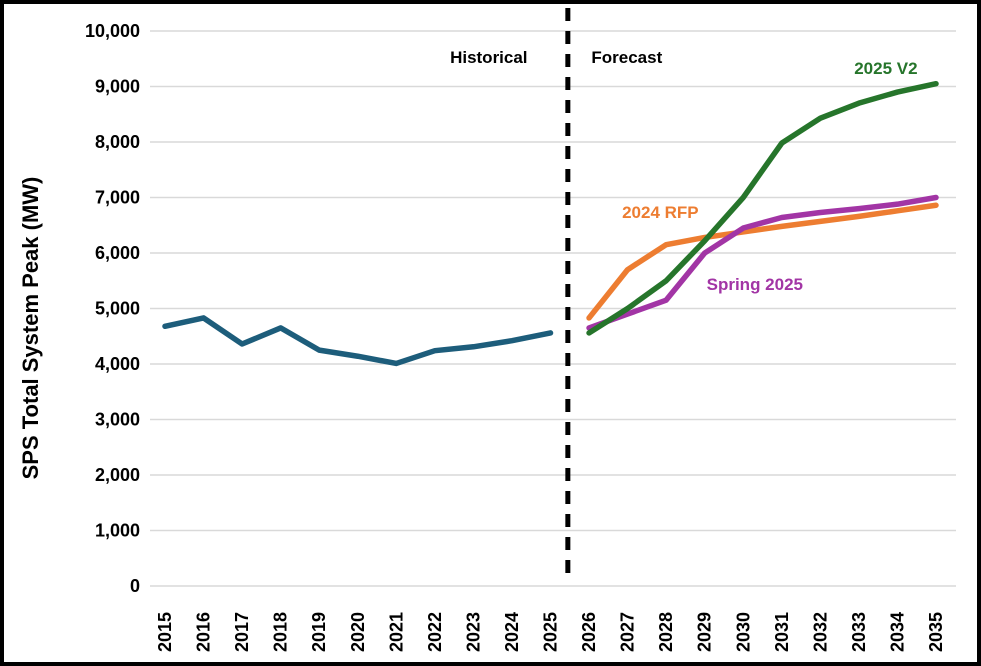 Image resolution: width=981 pixels, height=666 pixels. Describe the element at coordinates (117, 309) in the screenshot. I see `y-tick-label: 5,000` at that location.